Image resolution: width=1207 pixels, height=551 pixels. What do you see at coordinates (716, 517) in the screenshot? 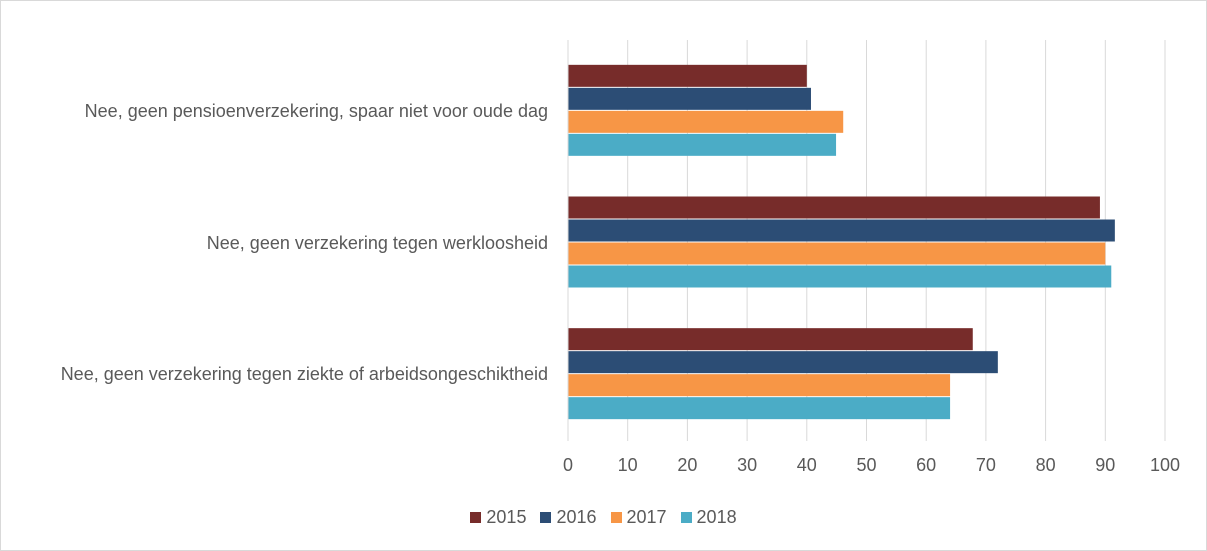
I see `legend-label: 2018` at bounding box center [716, 517].